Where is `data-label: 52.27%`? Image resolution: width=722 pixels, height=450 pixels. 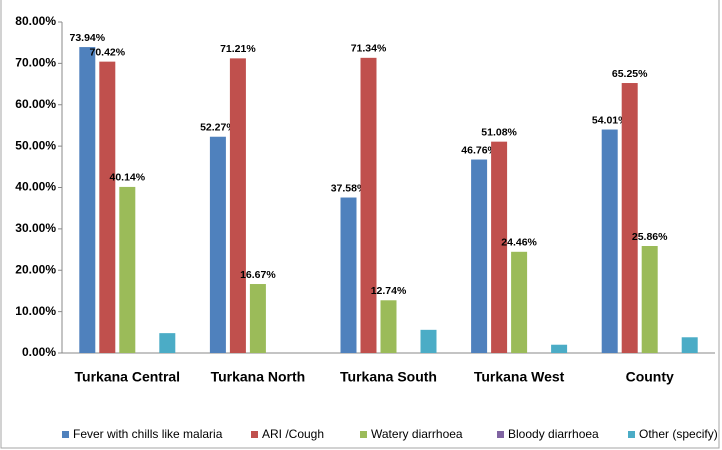
data-label: 52.27% is located at coordinates (218, 128).